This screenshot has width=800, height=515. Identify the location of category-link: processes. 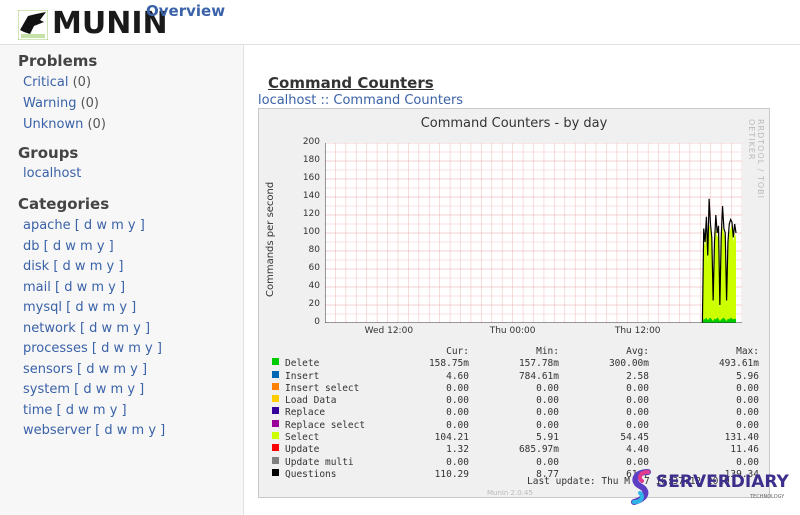
(57, 348).